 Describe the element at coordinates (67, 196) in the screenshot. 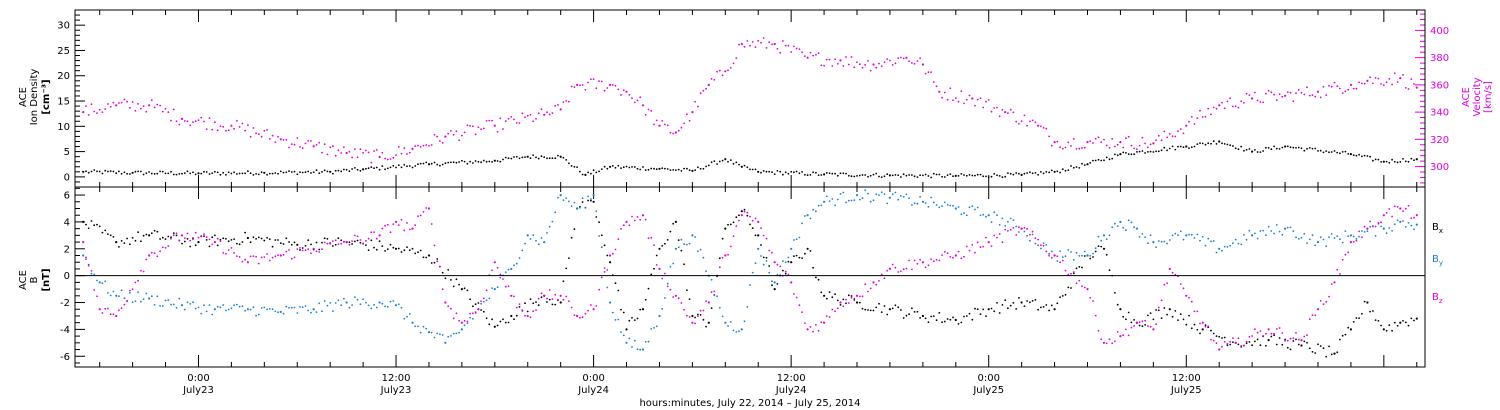

I see `y-tick-label: 6` at that location.